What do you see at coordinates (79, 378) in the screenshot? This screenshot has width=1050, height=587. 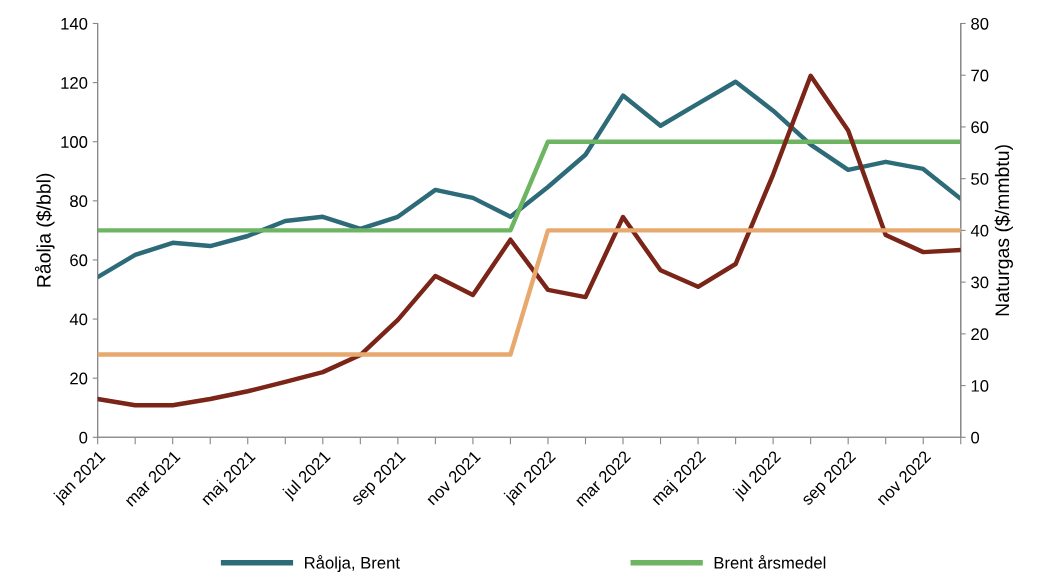 I see `y-tick-label: 20` at bounding box center [79, 378].